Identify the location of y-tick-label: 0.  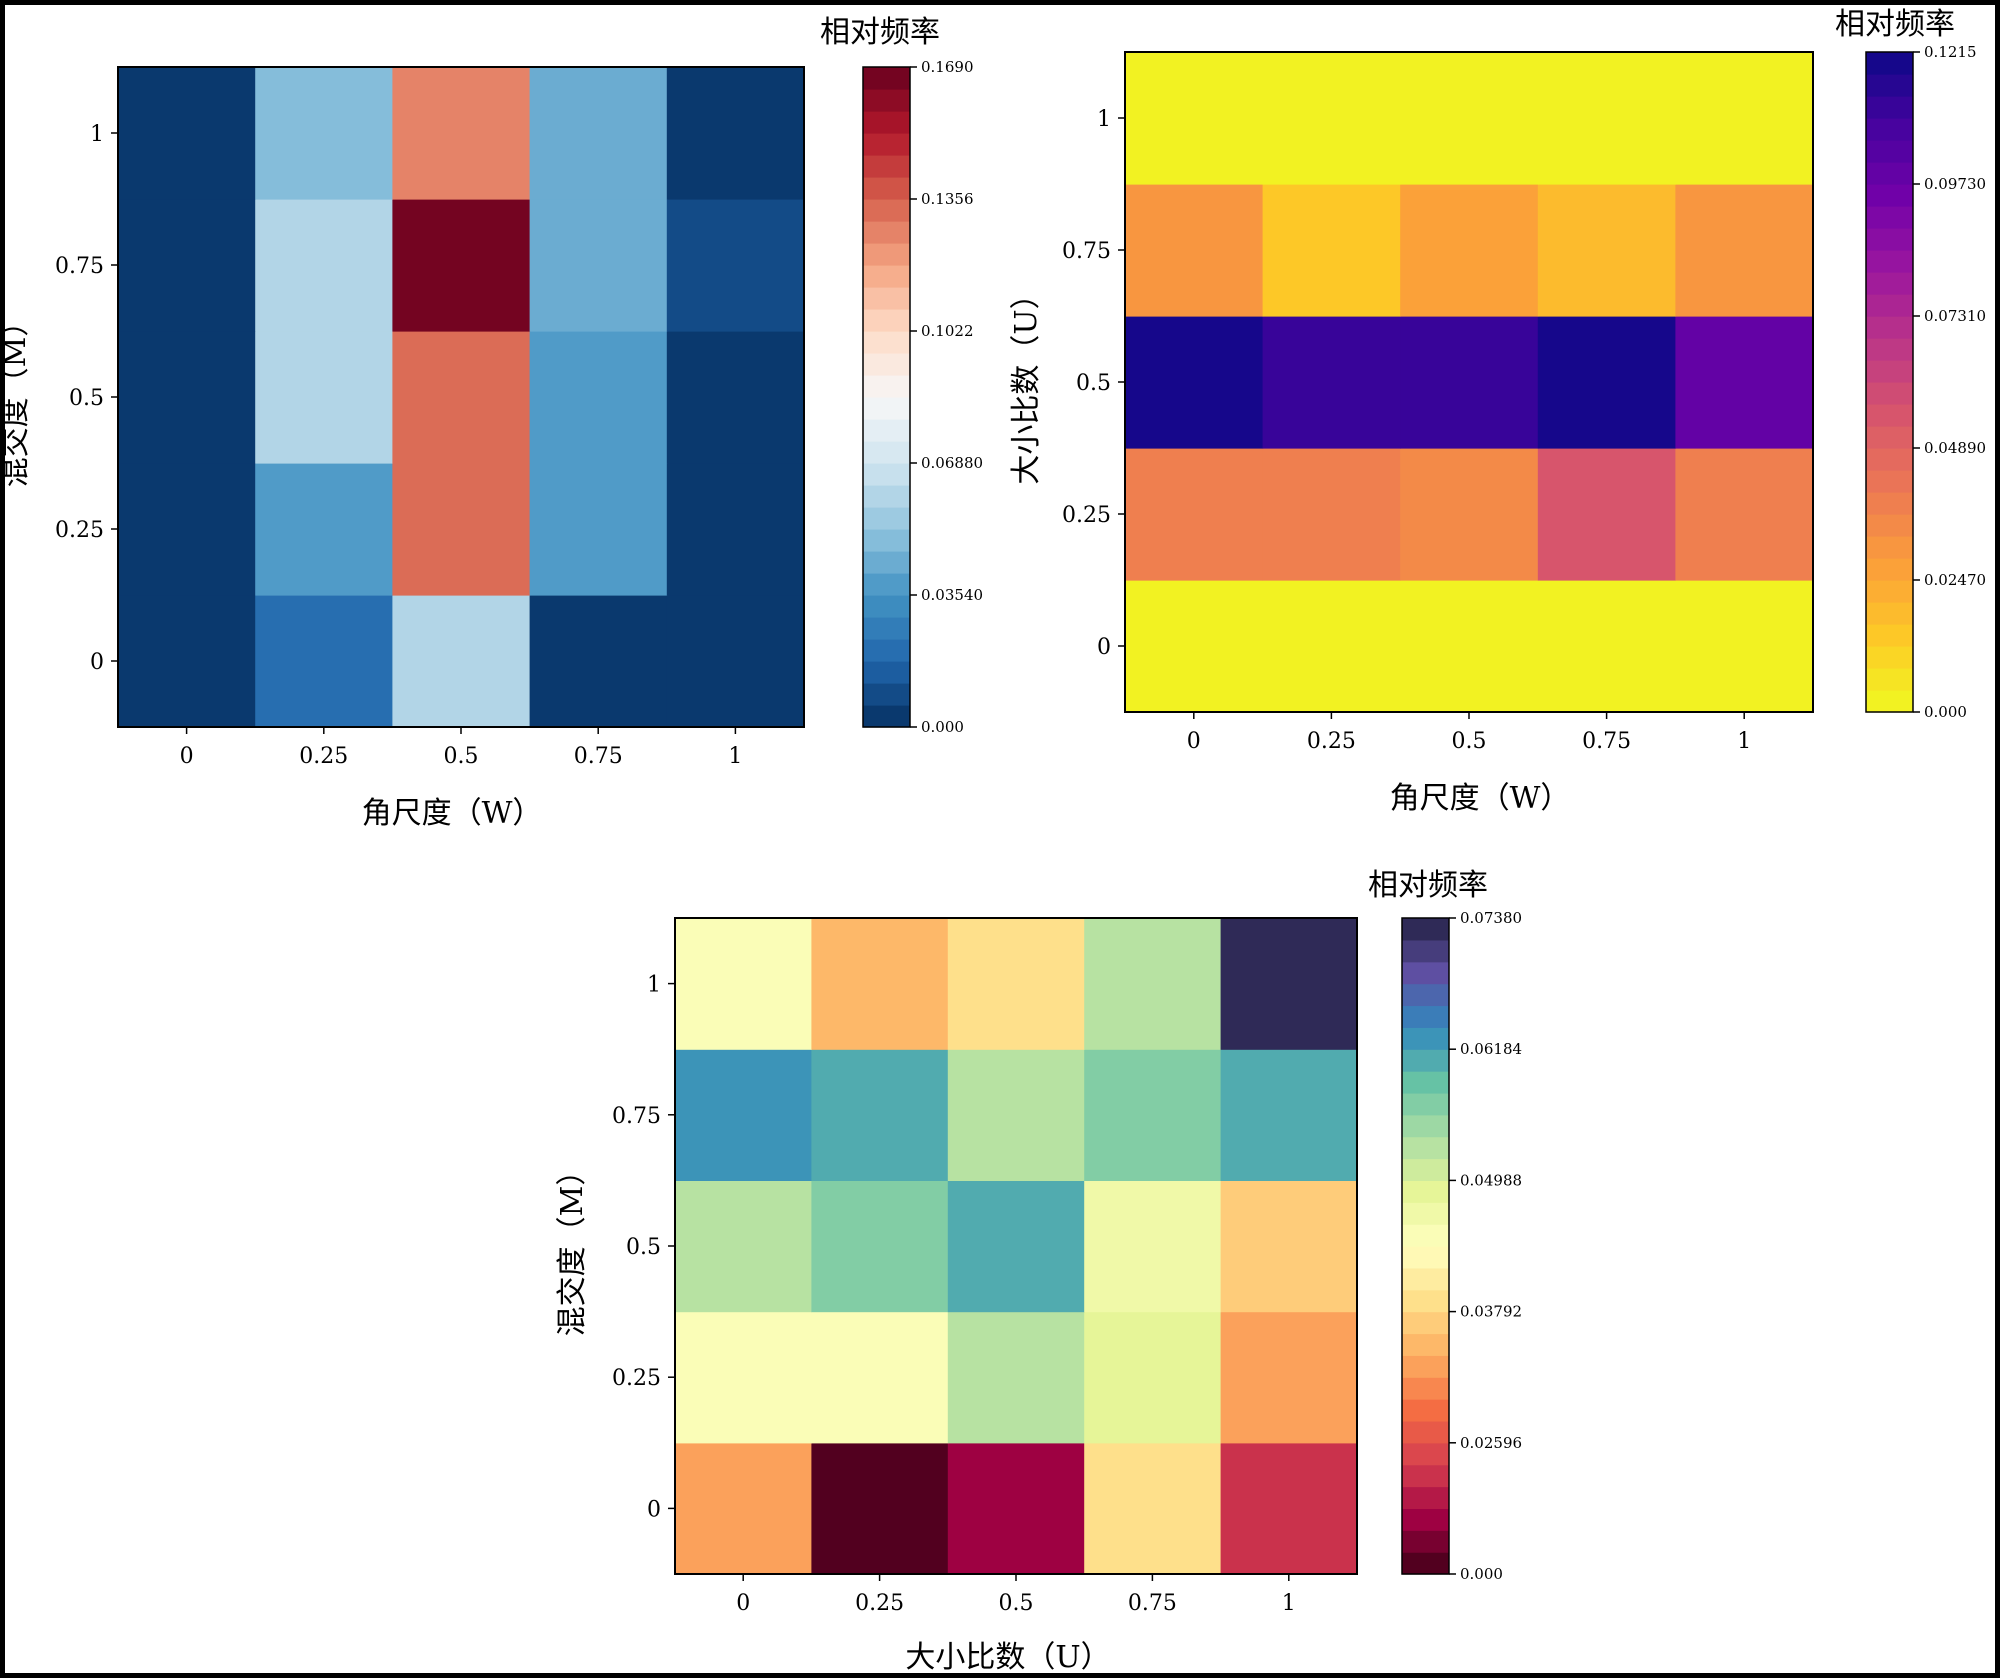
(97, 662).